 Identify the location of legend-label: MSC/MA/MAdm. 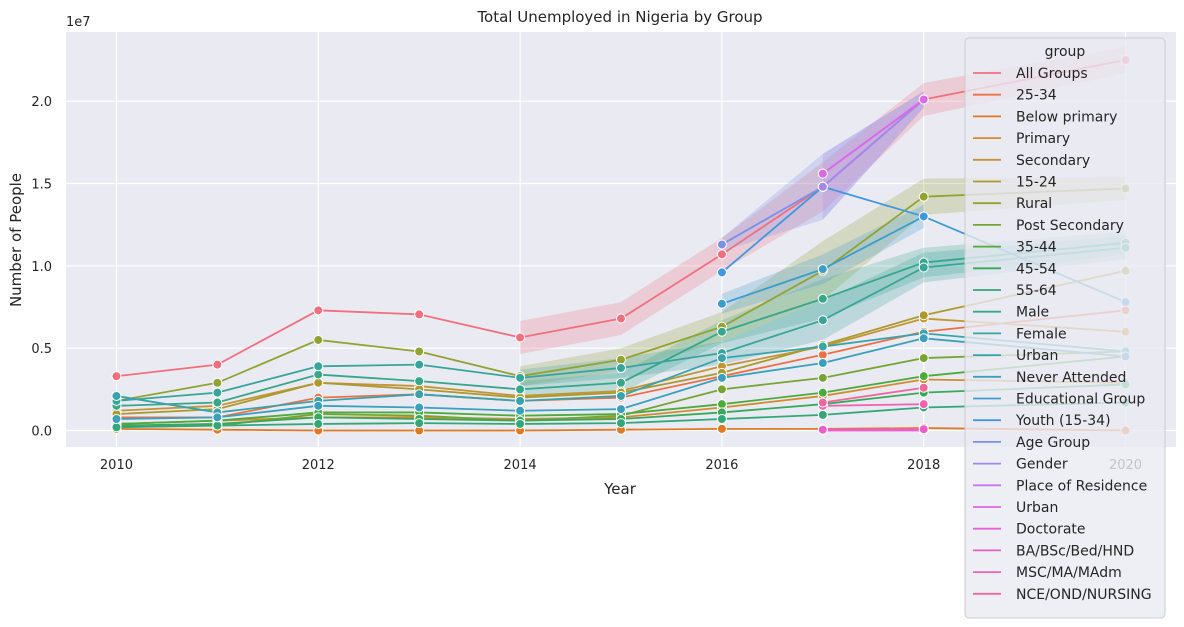
(1069, 573).